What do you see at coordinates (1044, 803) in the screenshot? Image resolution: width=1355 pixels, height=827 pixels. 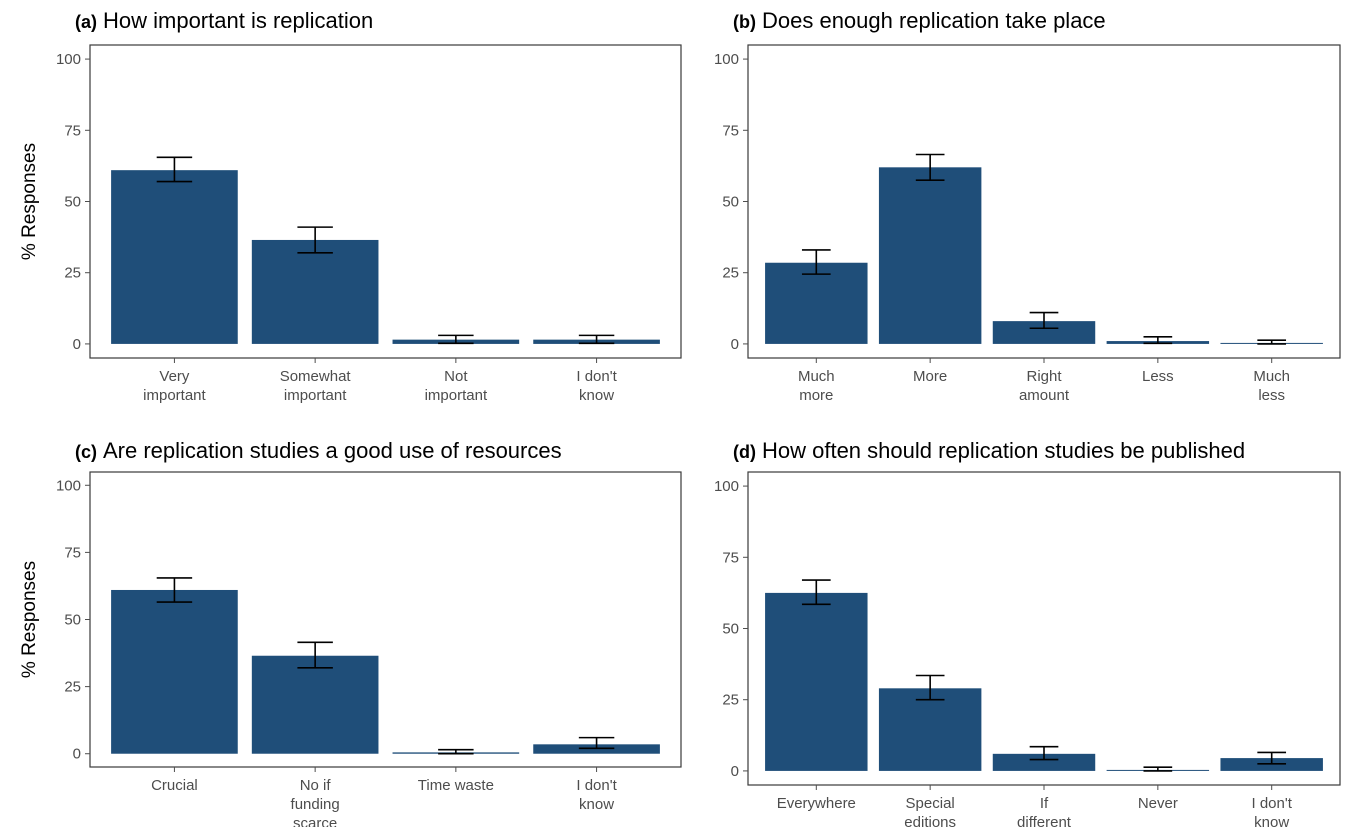 I see `x-tick-label-line: If` at bounding box center [1044, 803].